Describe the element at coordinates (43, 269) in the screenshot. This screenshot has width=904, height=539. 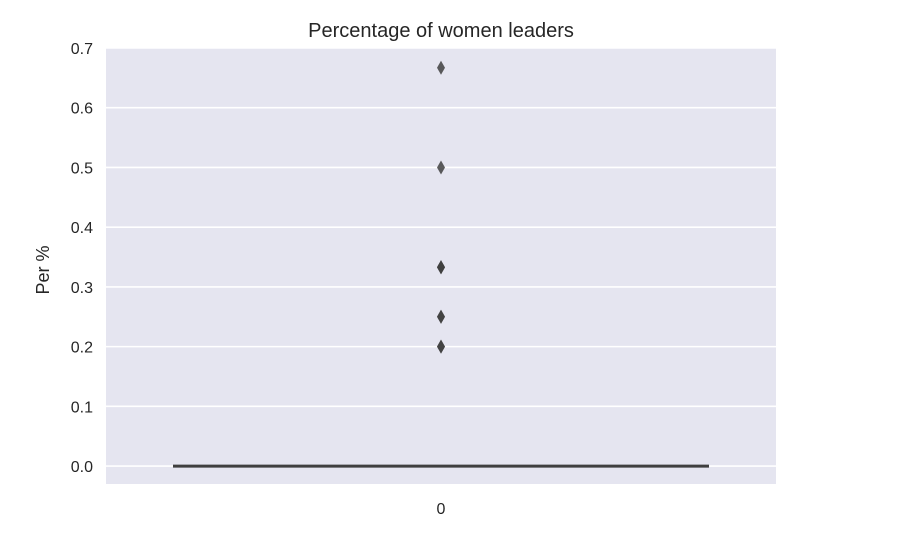
I see `y-axis-label: Per %` at that location.